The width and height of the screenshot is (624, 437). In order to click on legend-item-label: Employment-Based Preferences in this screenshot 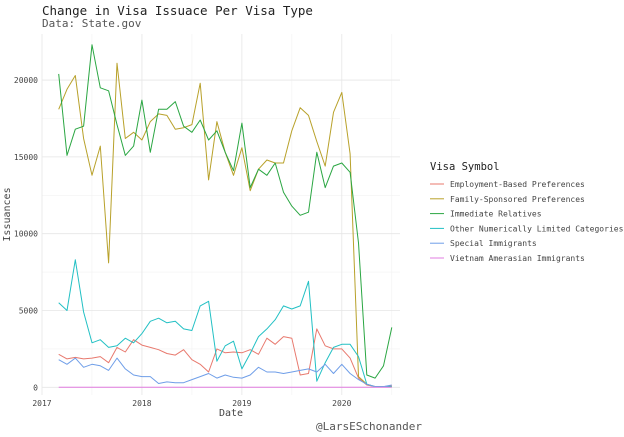, I will do `click(517, 184)`.